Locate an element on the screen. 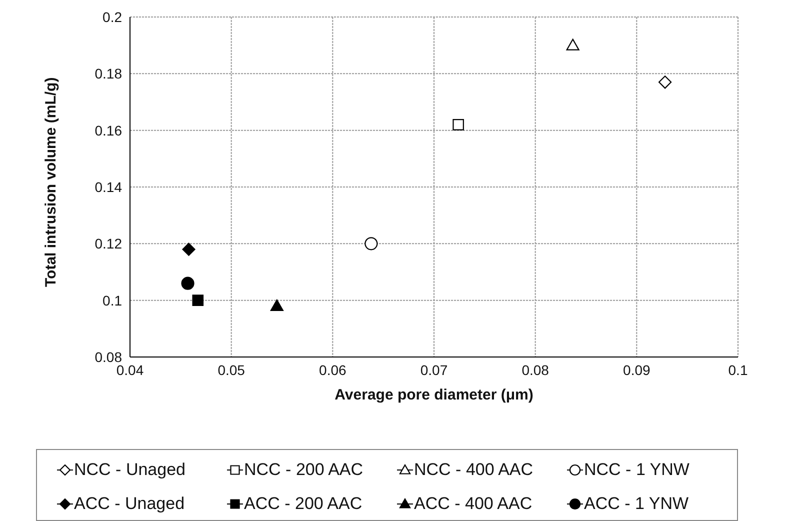 This screenshot has height=521, width=800. x-tick-label: 0.1 is located at coordinates (738, 370).